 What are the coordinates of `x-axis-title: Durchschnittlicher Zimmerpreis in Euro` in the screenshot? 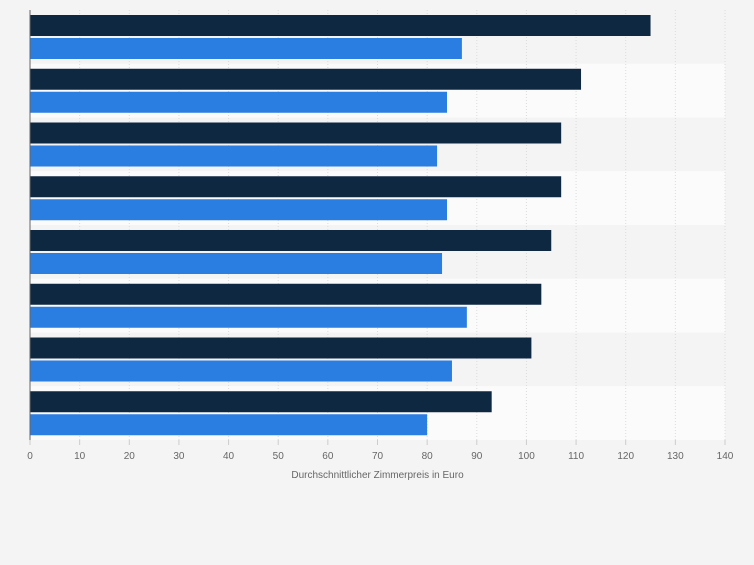 It's located at (377, 475).